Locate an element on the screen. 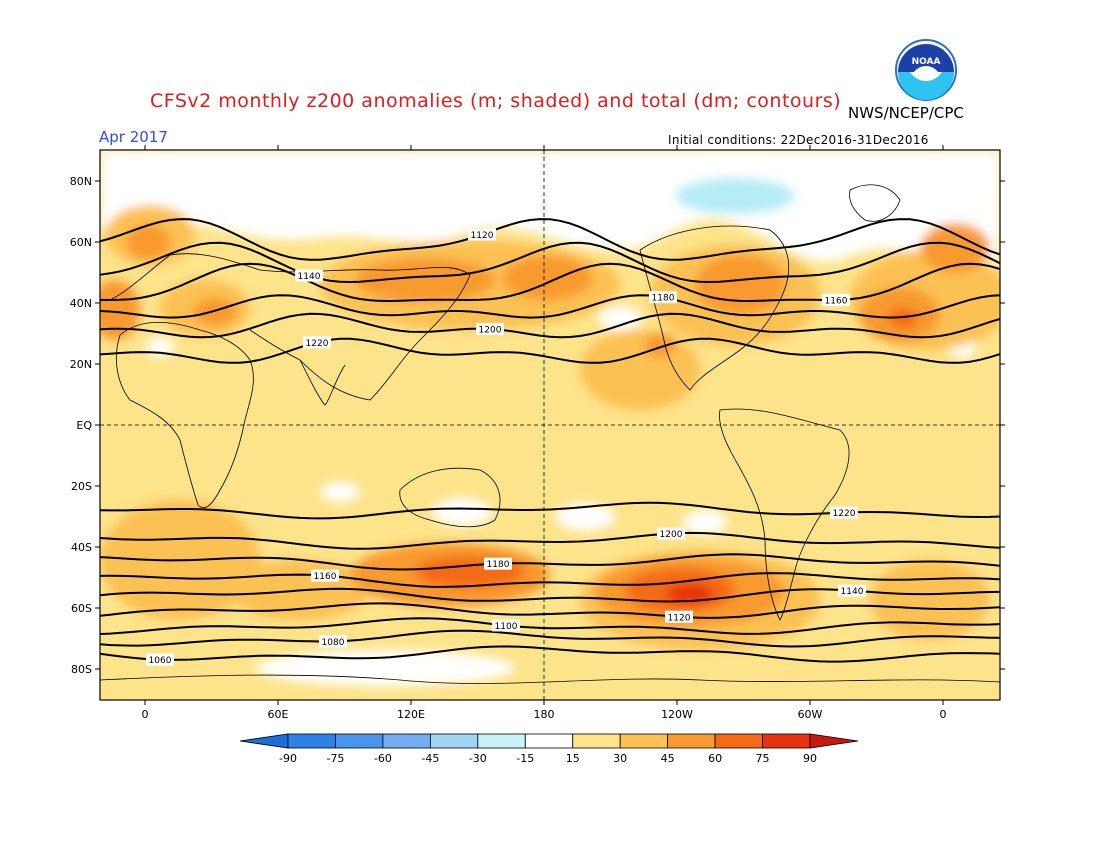  colorbar-left-arrow is located at coordinates (264, 741).